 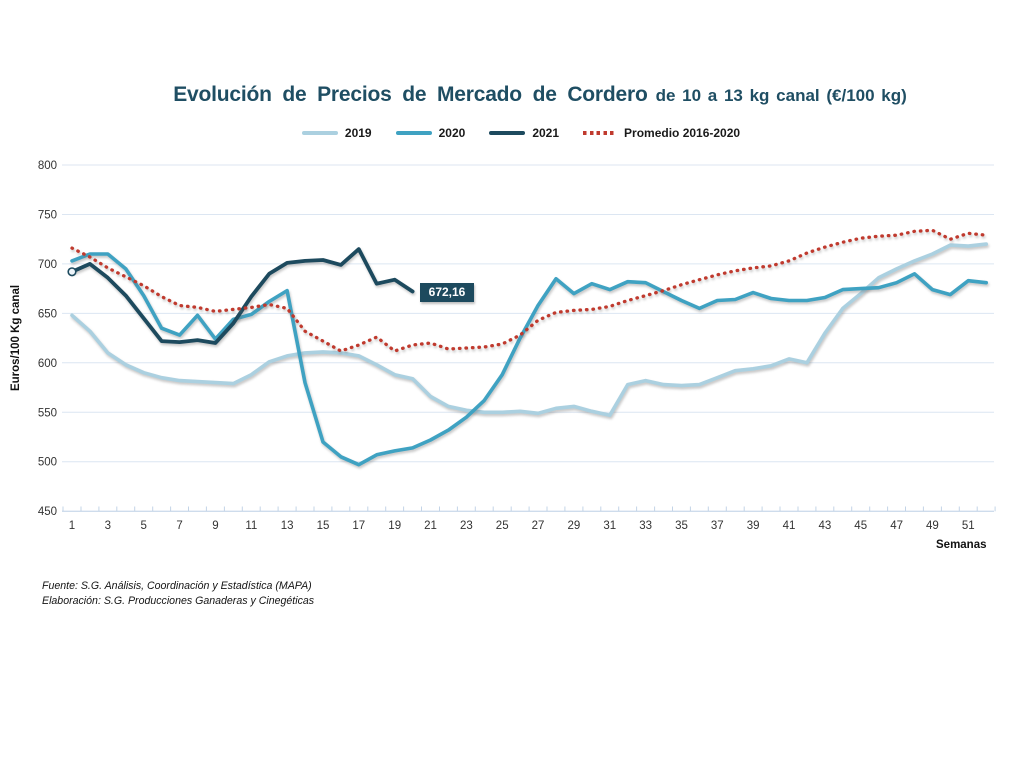 What do you see at coordinates (242, 296) in the screenshot?
I see `series-line-2021` at bounding box center [242, 296].